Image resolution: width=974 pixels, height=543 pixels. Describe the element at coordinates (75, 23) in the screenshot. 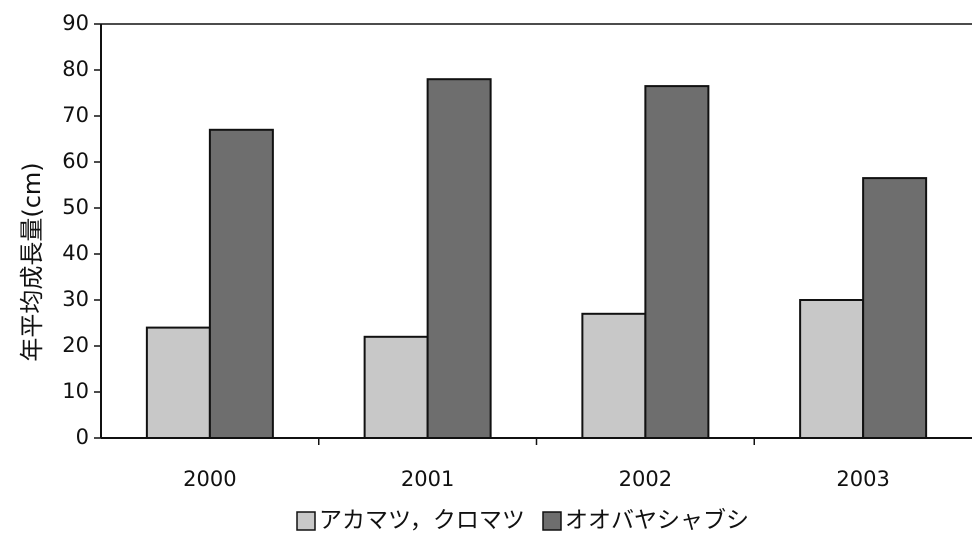

I see `y-tick-label: 90` at that location.